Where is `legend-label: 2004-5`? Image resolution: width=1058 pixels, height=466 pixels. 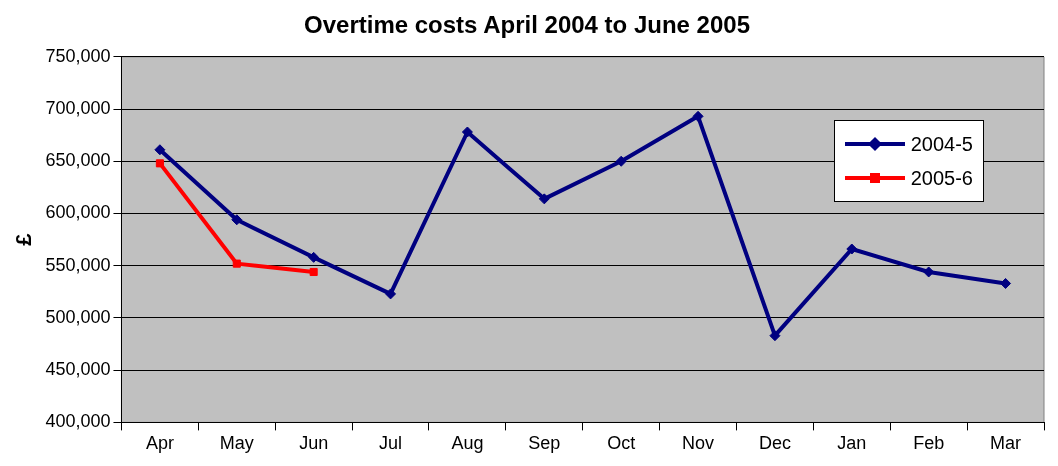 legend-label: 2004-5 is located at coordinates (941, 144).